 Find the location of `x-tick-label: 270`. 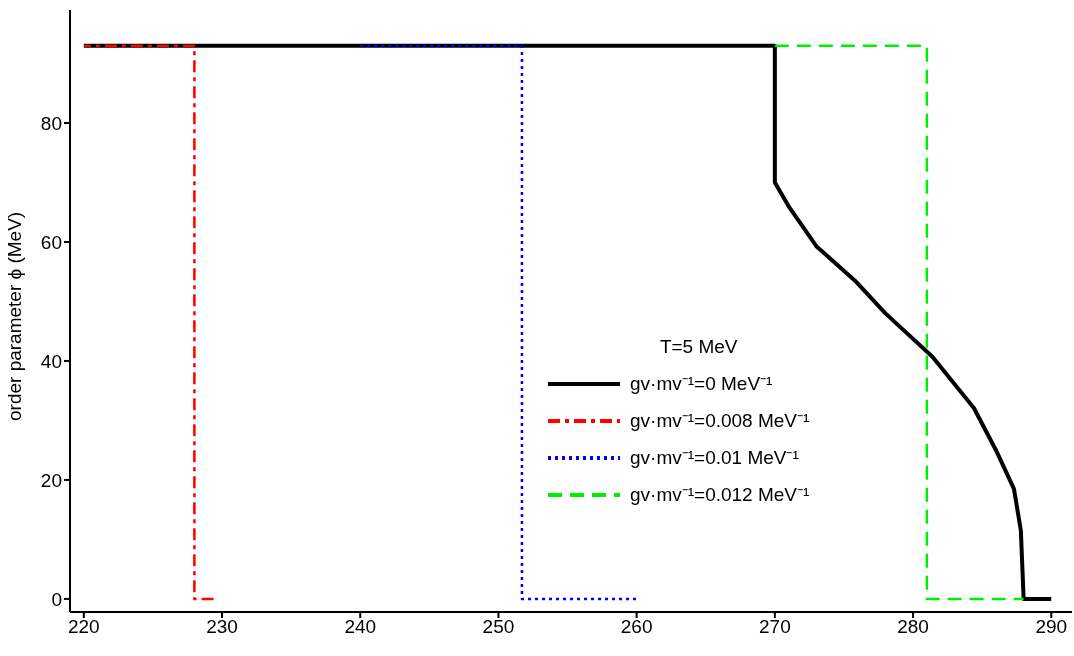

x-tick-label: 270 is located at coordinates (775, 627).